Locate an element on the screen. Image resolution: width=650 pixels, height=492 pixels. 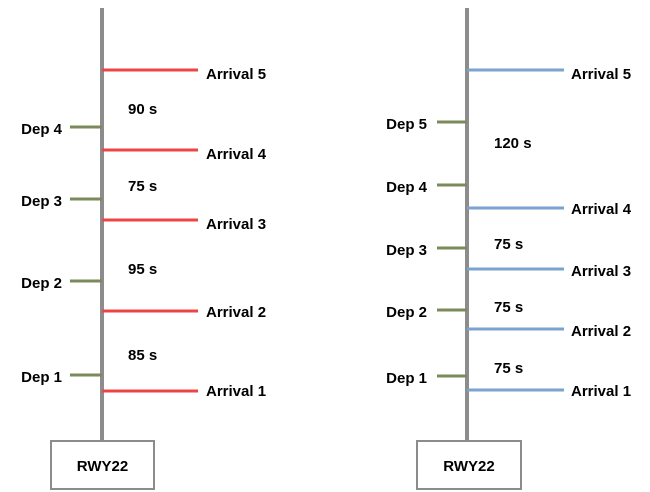
interval-label: 95 s is located at coordinates (142, 269).